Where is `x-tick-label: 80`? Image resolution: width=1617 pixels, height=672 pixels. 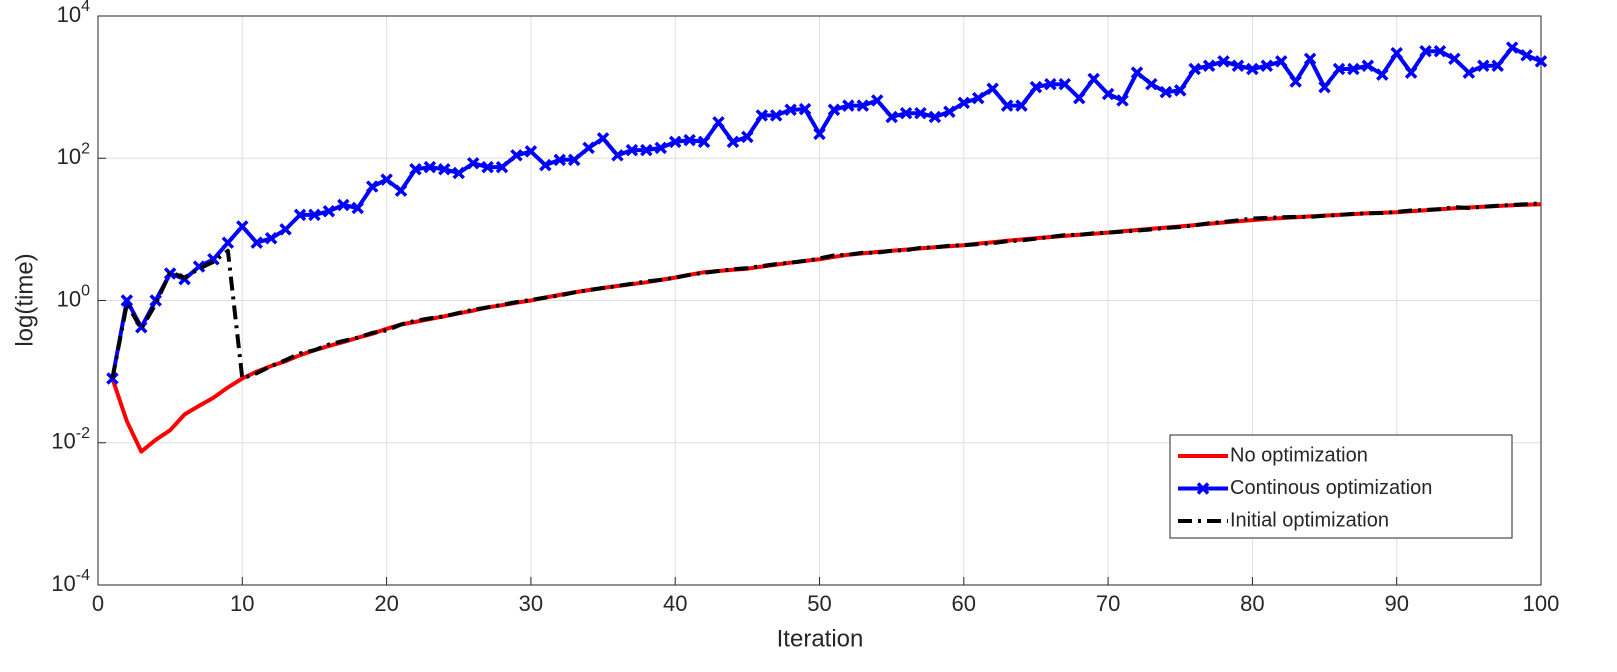
x-tick-label: 80 is located at coordinates (1252, 603).